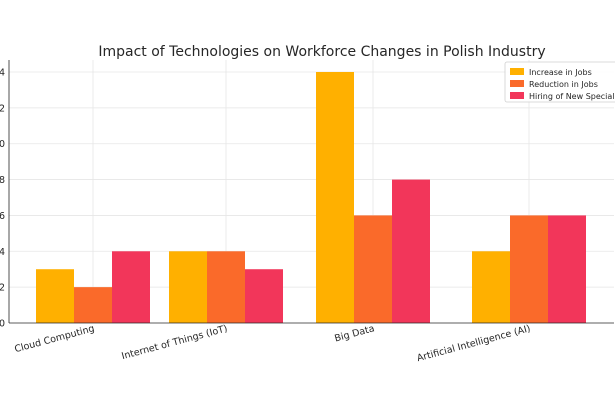  Describe the element at coordinates (2, 216) in the screenshot. I see `y-tick-label: 6` at that location.